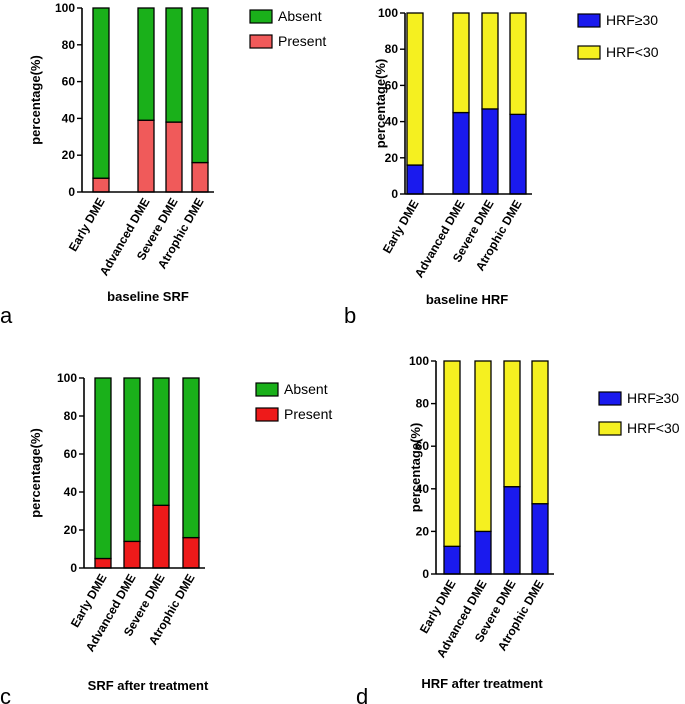 This screenshot has height=704, width=685. Describe the element at coordinates (350, 315) in the screenshot. I see `panel-label: b` at that location.